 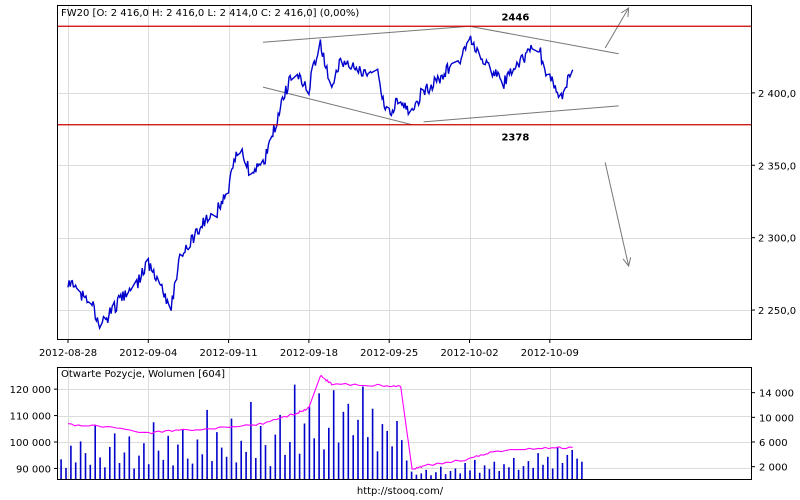 I want to click on open-interest-tick-label: 110 000, so click(x=30, y=417).